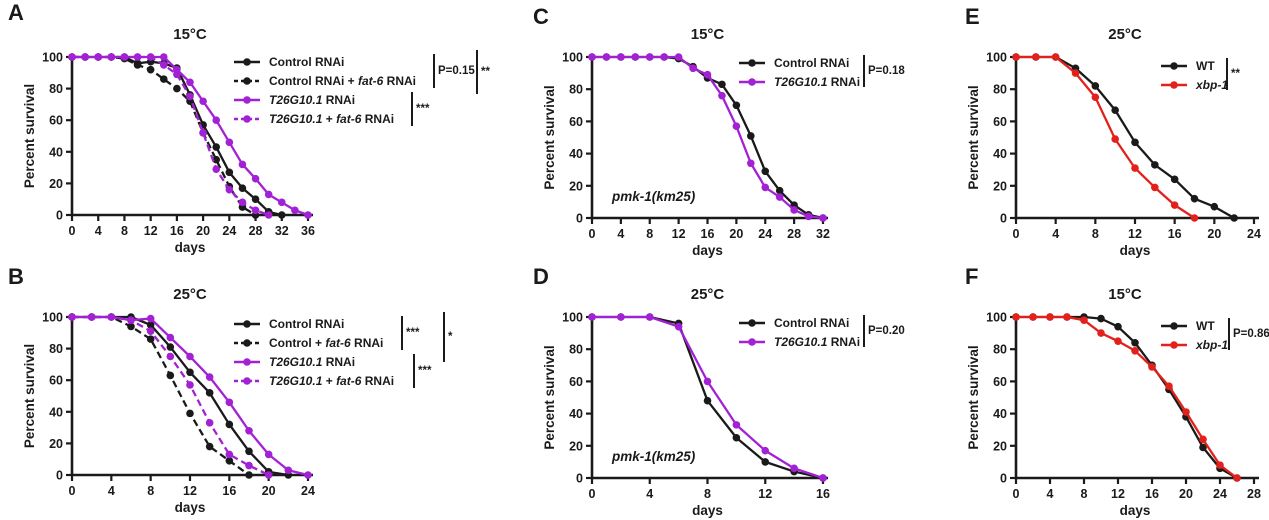 This screenshot has height=520, width=1269. What do you see at coordinates (1251, 334) in the screenshot?
I see `stat-label: P=0.86` at bounding box center [1251, 334].